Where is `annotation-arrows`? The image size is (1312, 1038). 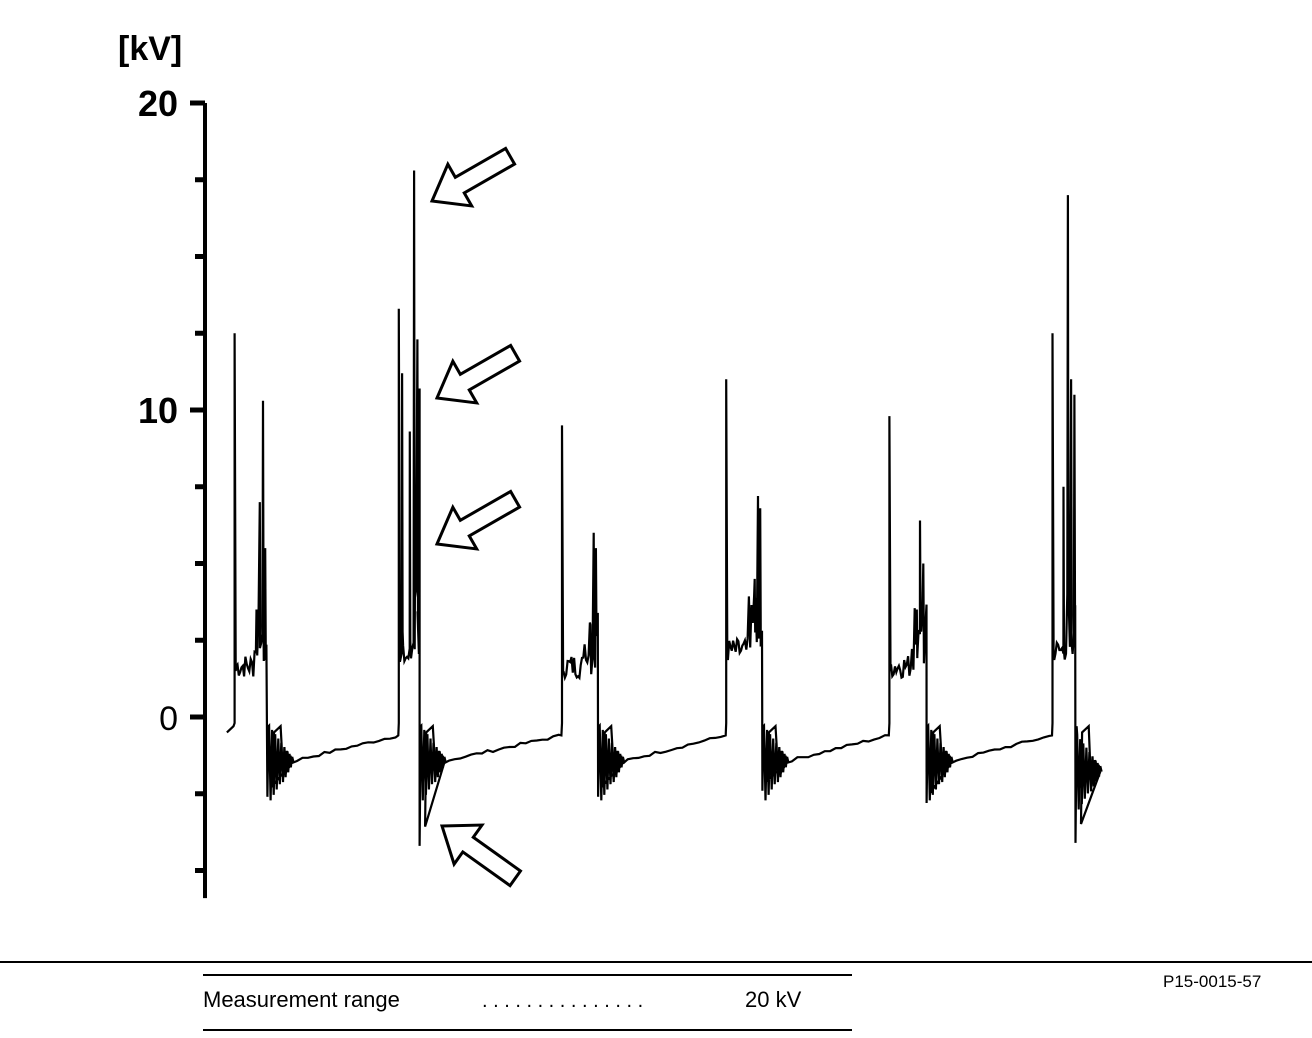 annotation-arrows is located at coordinates (476, 517).